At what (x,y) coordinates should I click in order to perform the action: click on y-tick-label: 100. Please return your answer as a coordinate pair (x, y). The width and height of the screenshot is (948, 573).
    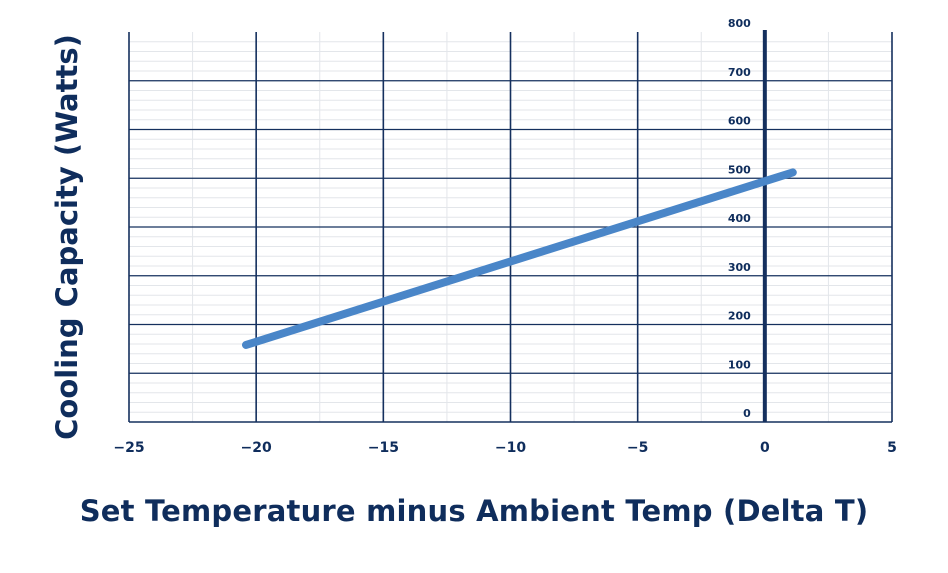
    Looking at the image, I should click on (739, 364).